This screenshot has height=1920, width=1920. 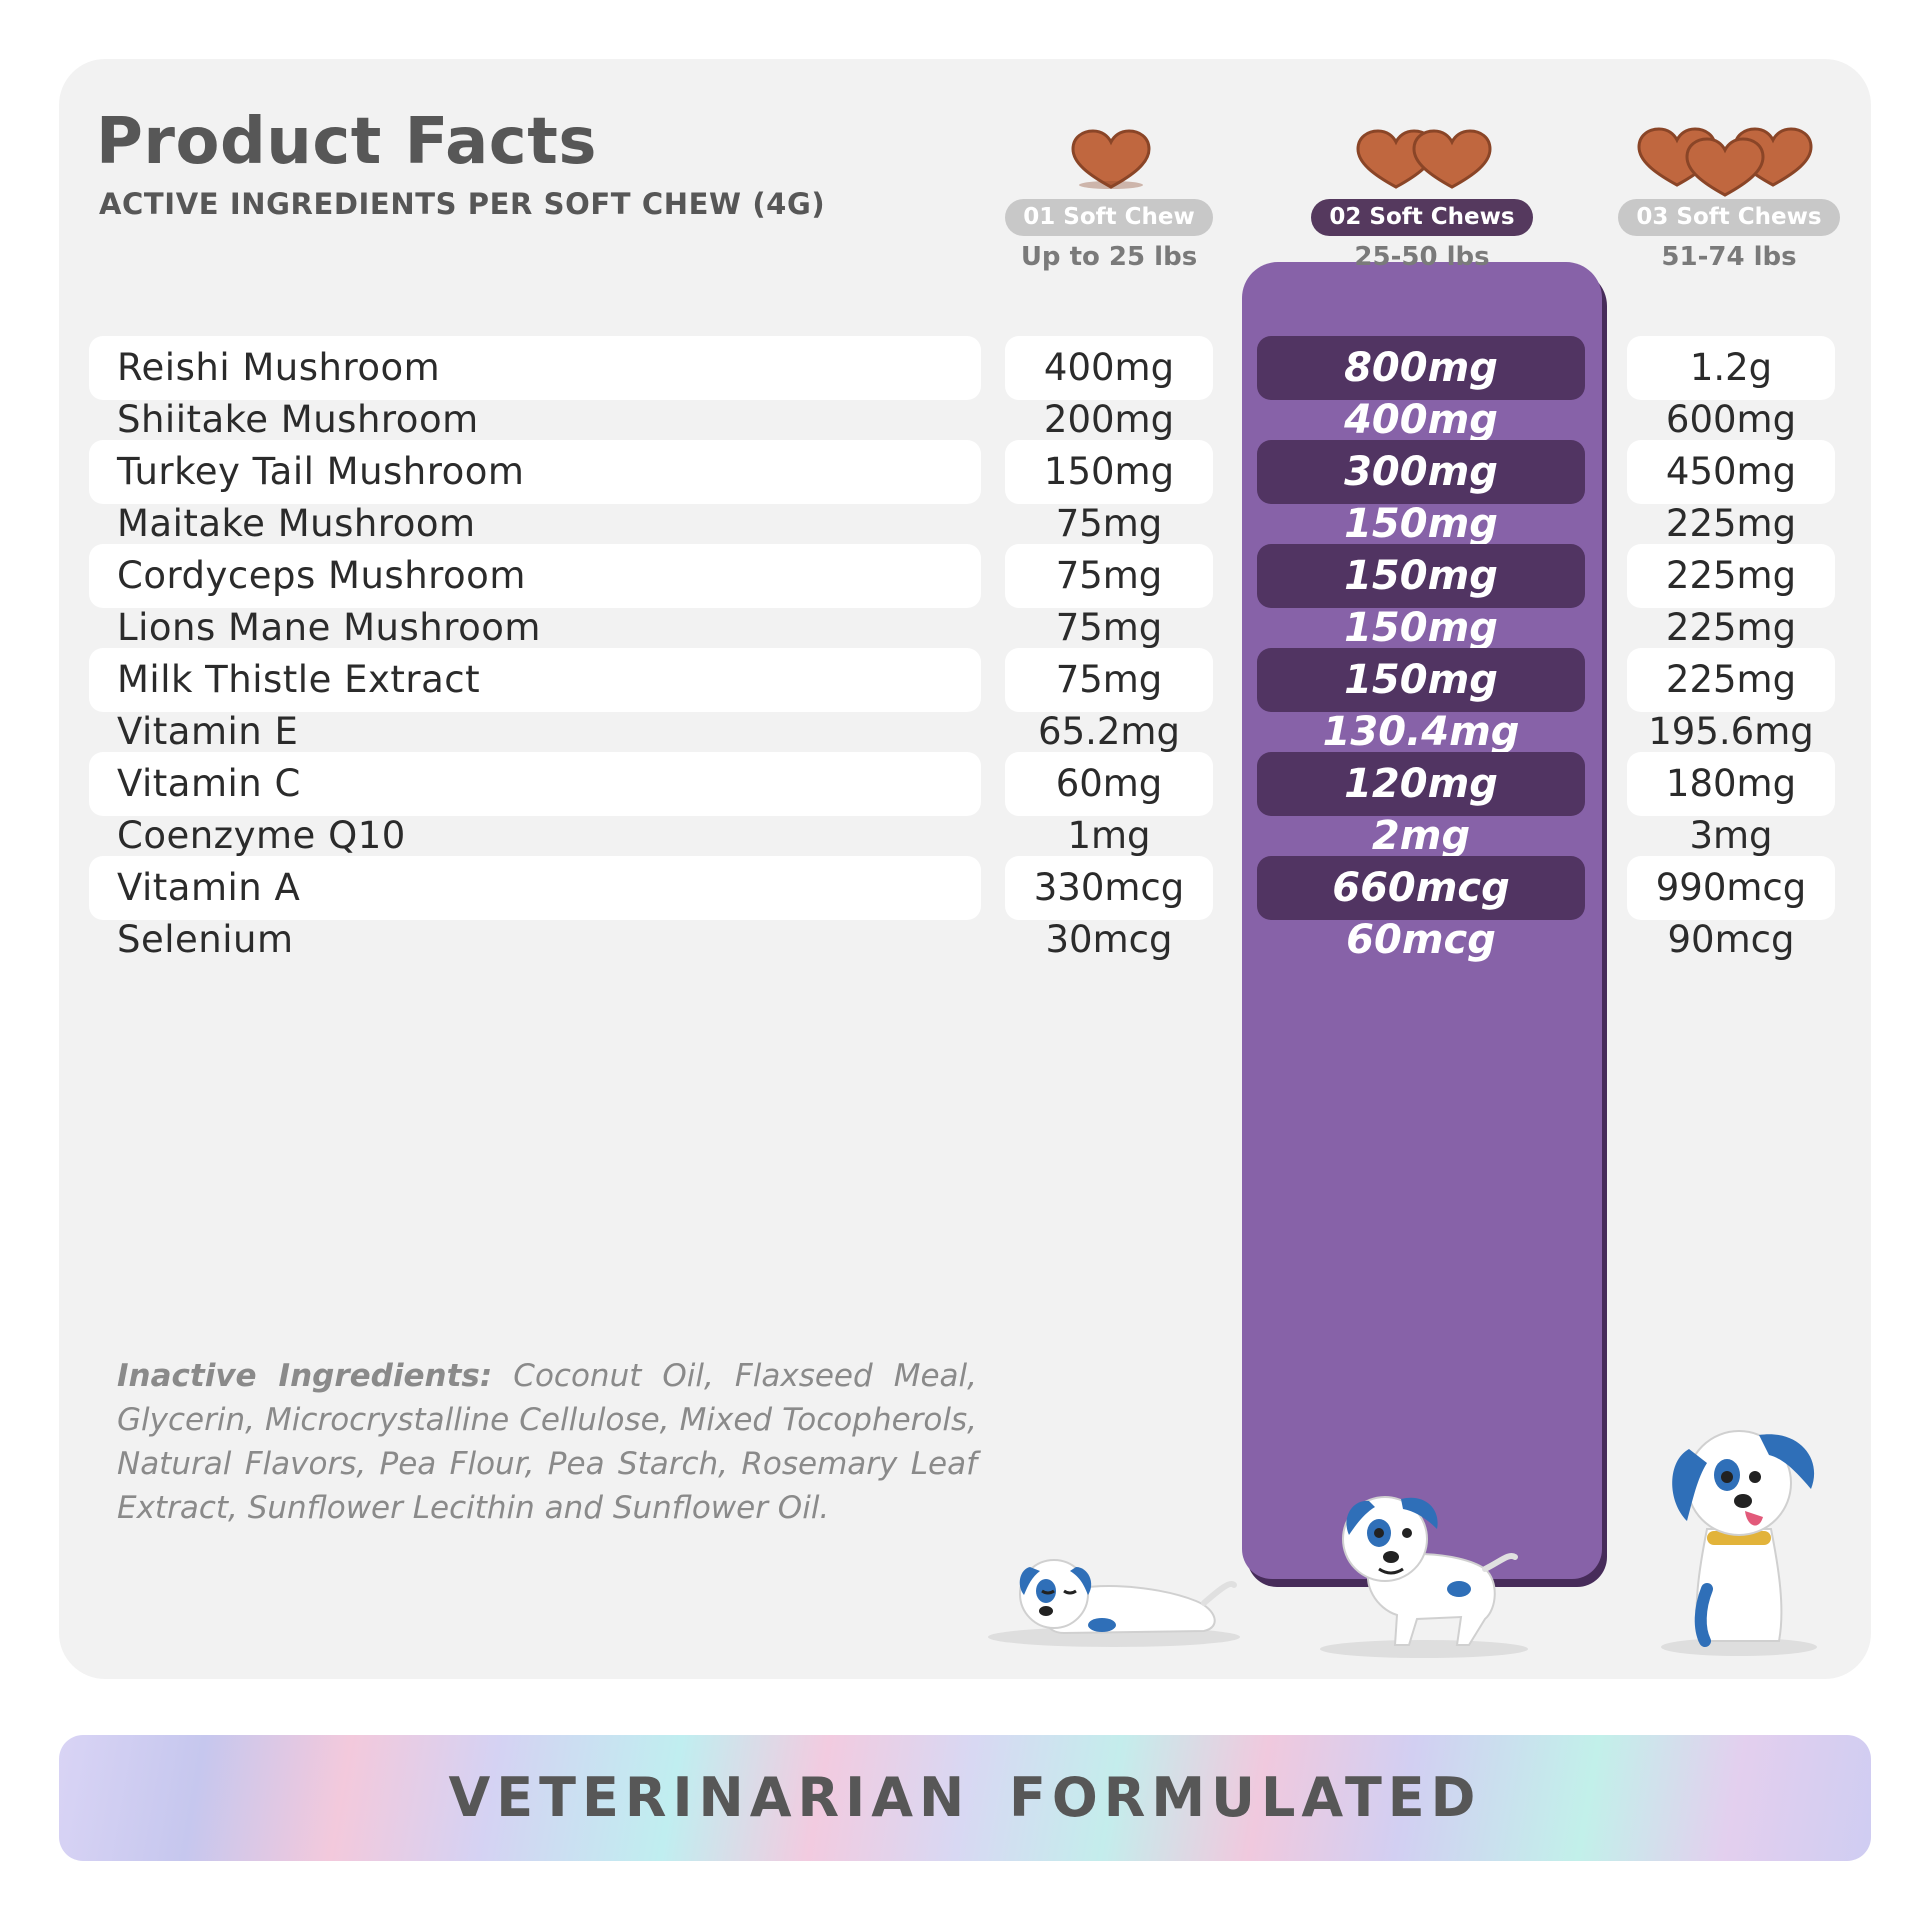 I want to click on amount-3-chews: 600mg, so click(x=1731, y=419).